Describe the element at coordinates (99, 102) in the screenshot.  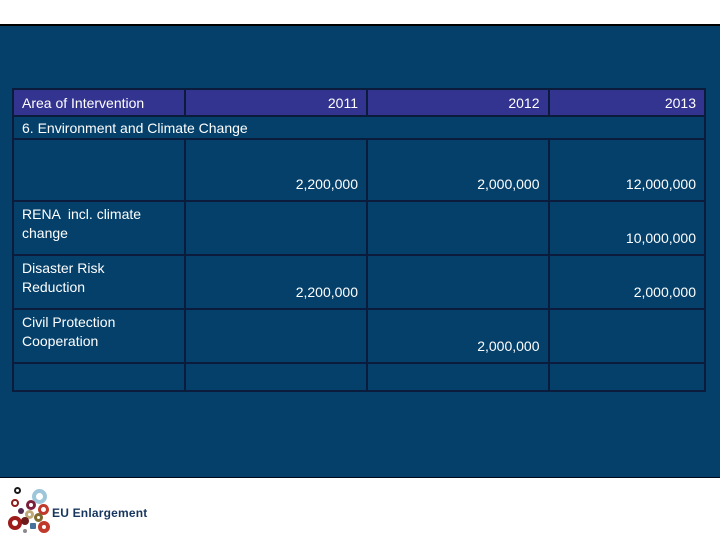
I see `column-header-area-of-intervention: Area of Intervention` at that location.